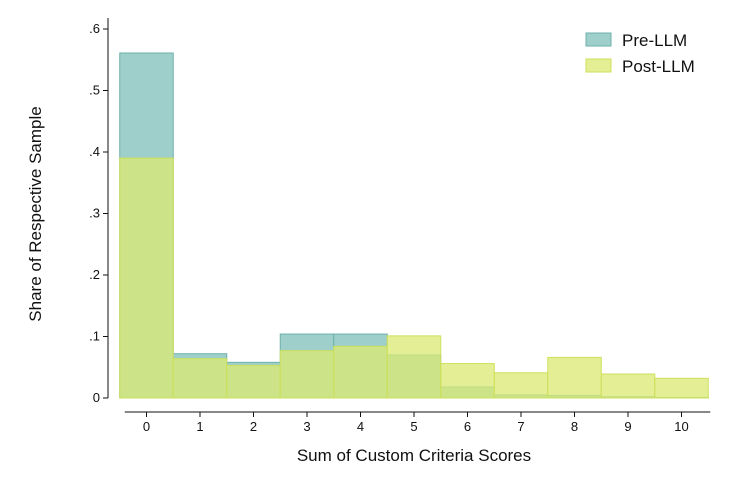  I want to click on legend: Pre-LLM Post-LLM, so click(640, 53).